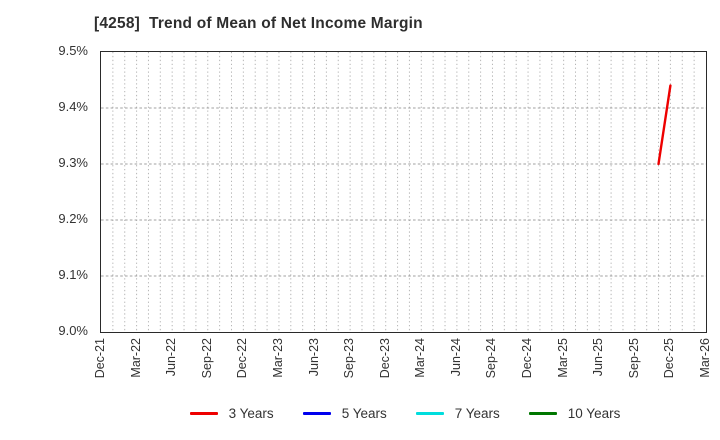 The height and width of the screenshot is (440, 720). Describe the element at coordinates (73, 106) in the screenshot. I see `y-tick-label: 9.4%` at that location.